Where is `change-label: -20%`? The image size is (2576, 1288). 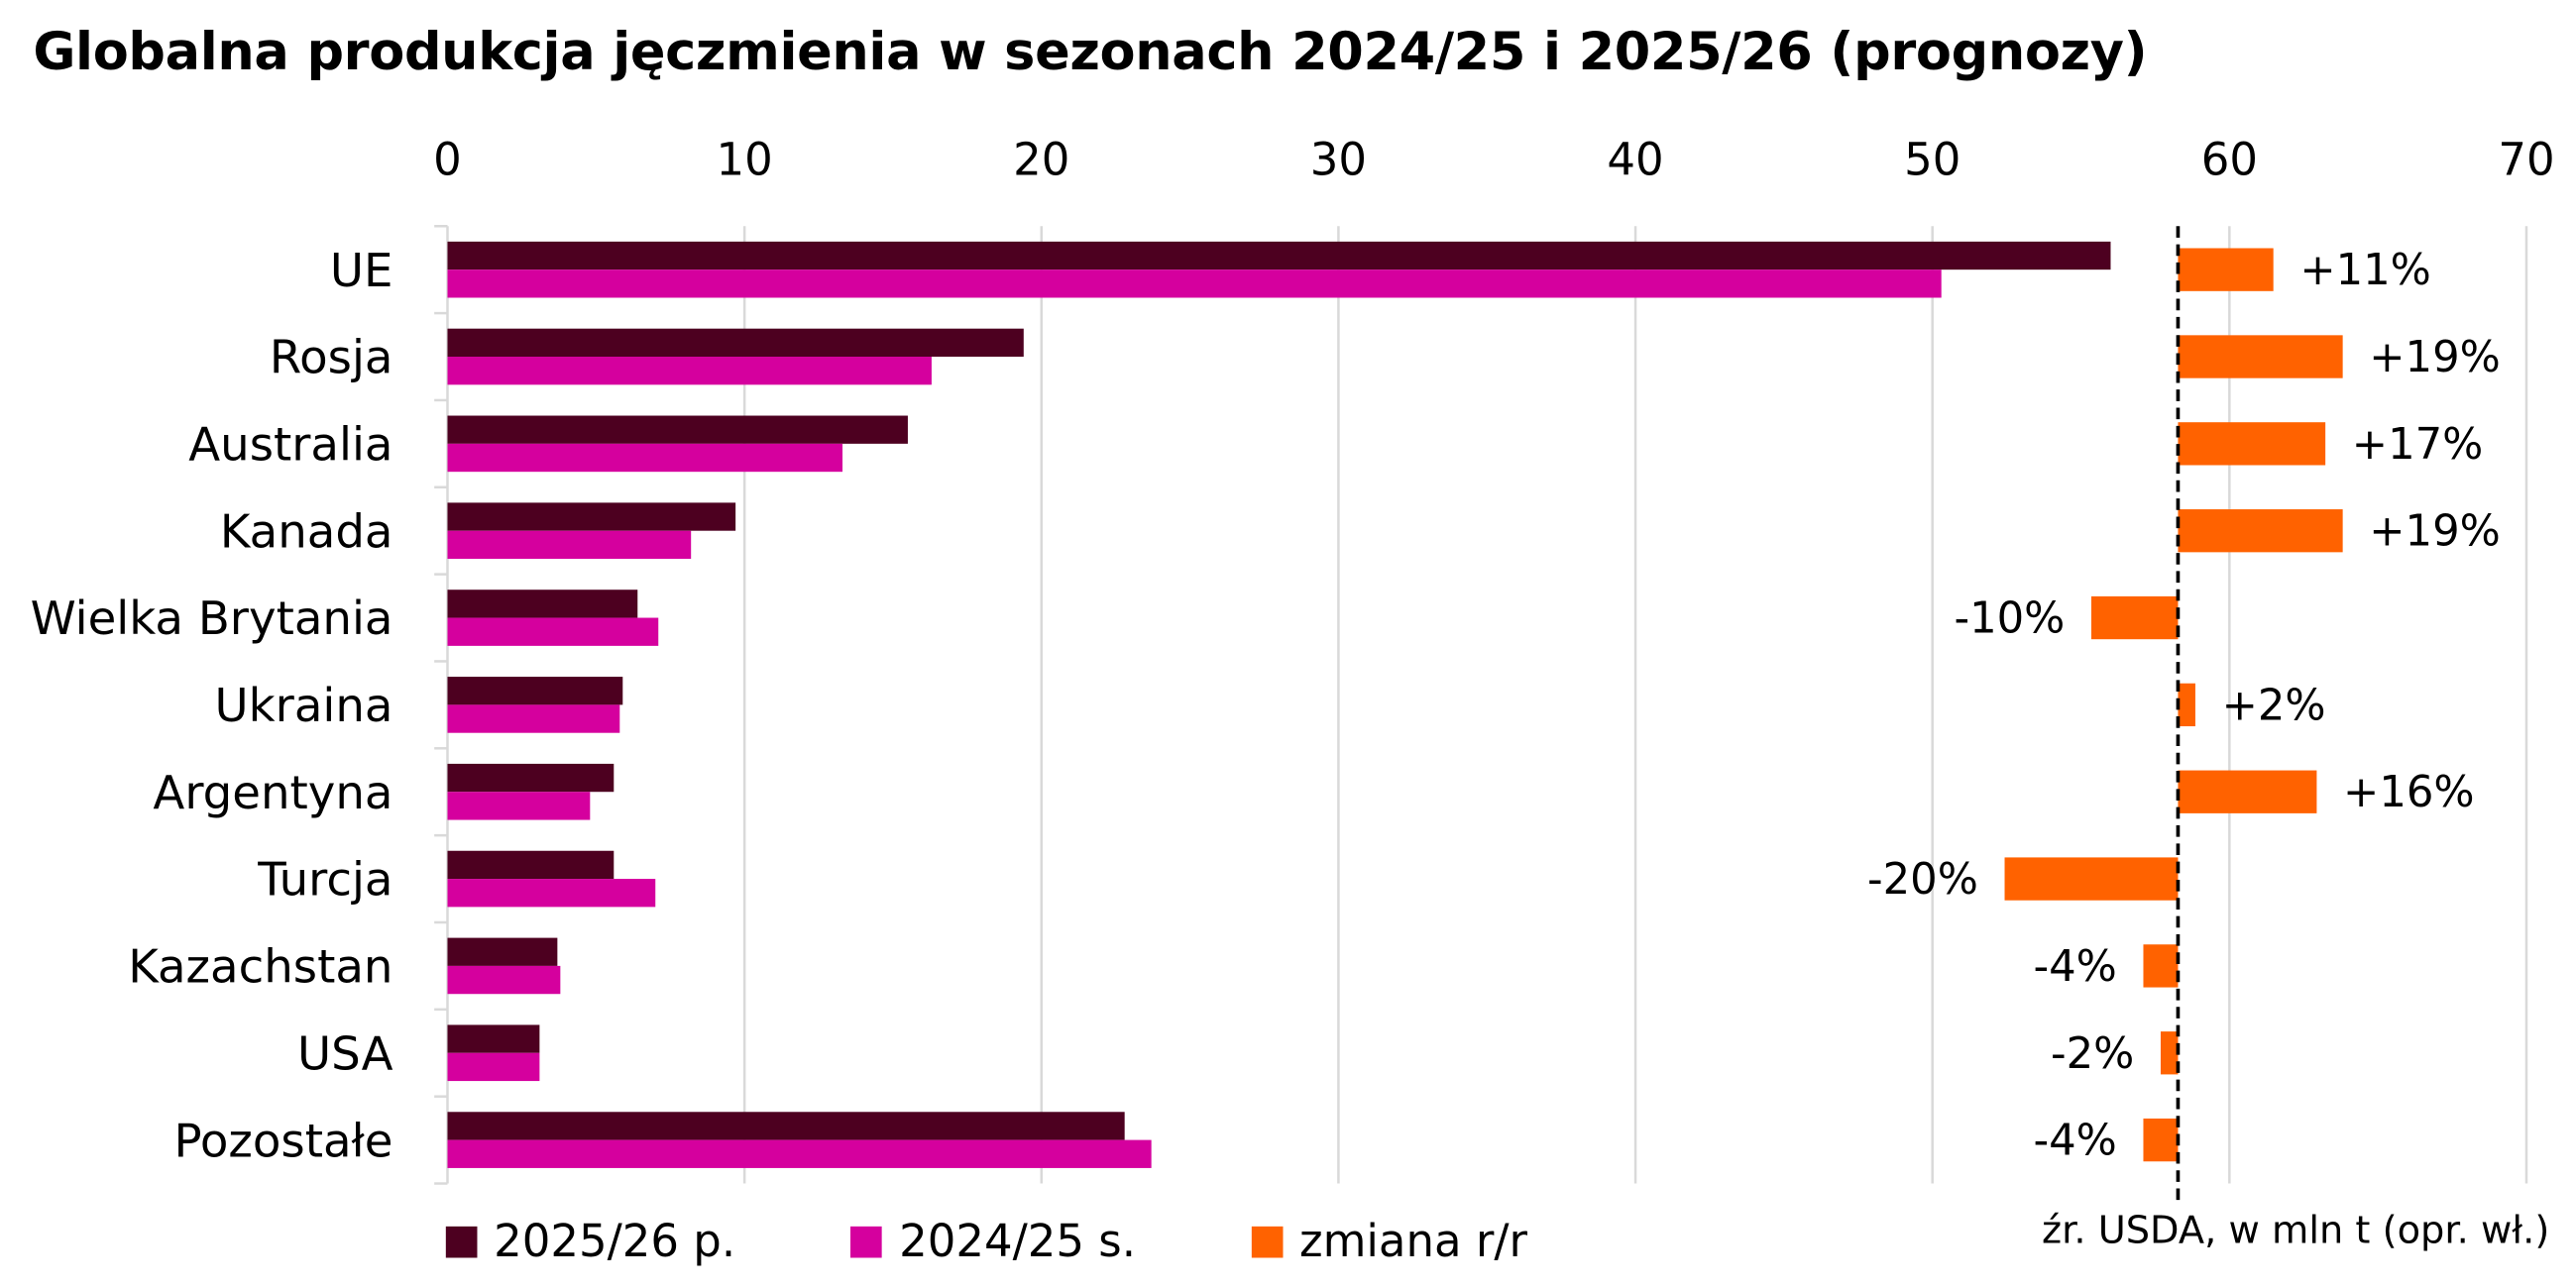
change-label: -20% is located at coordinates (1922, 880).